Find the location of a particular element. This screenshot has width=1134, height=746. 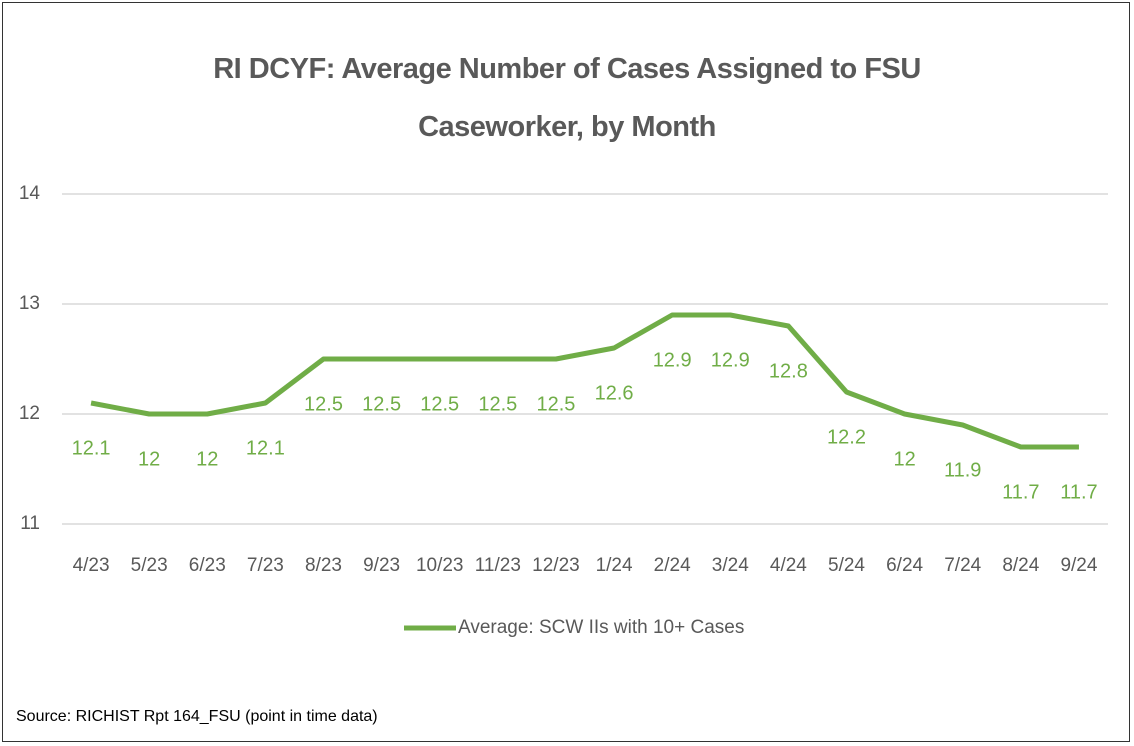

x-tick-label: 12/23 is located at coordinates (556, 565).